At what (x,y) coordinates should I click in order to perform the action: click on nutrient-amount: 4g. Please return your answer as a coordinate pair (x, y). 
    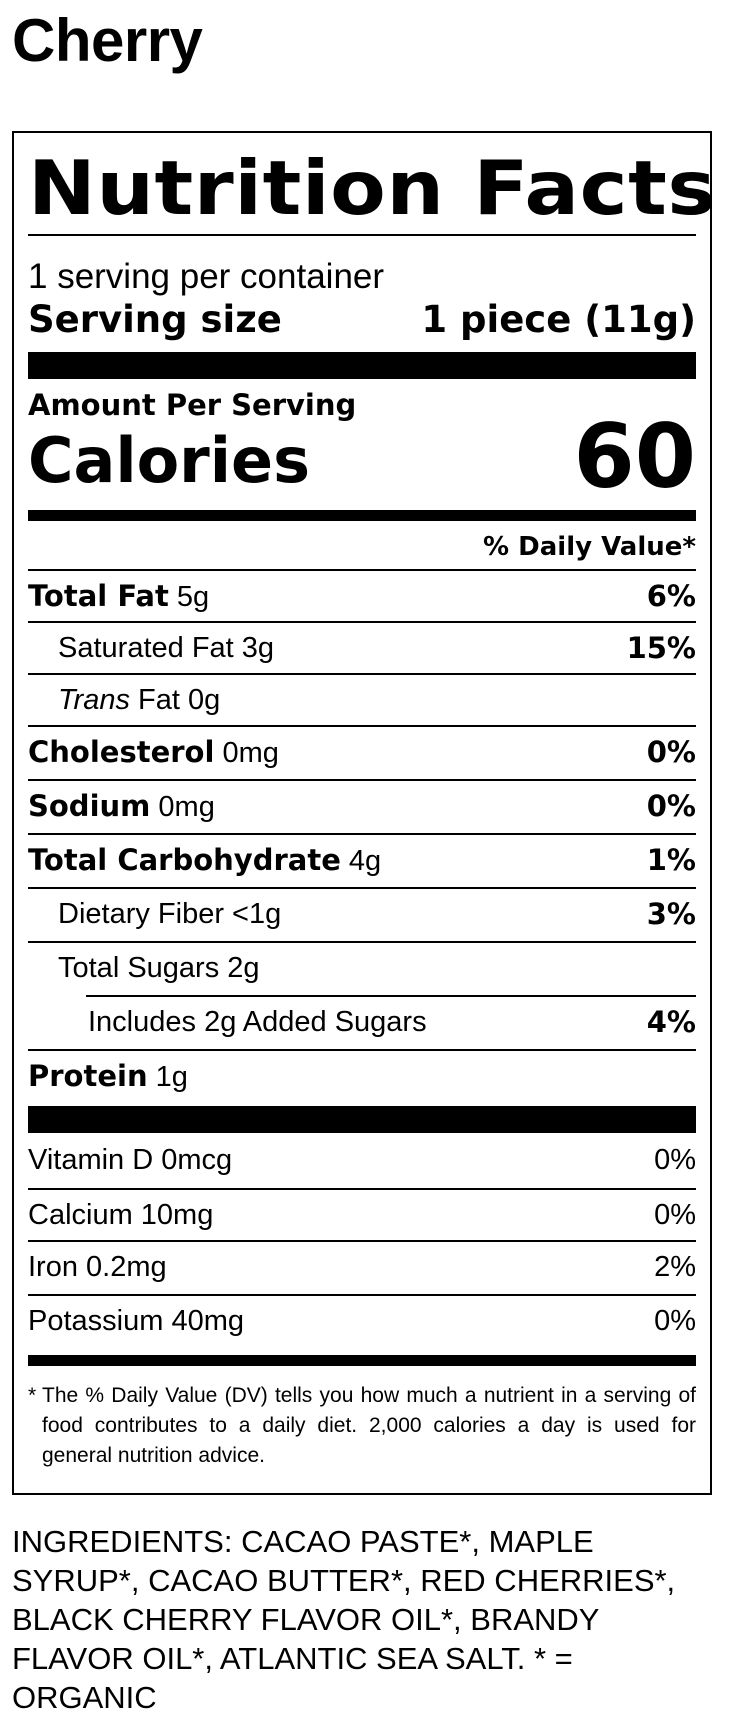
    Looking at the image, I should click on (361, 860).